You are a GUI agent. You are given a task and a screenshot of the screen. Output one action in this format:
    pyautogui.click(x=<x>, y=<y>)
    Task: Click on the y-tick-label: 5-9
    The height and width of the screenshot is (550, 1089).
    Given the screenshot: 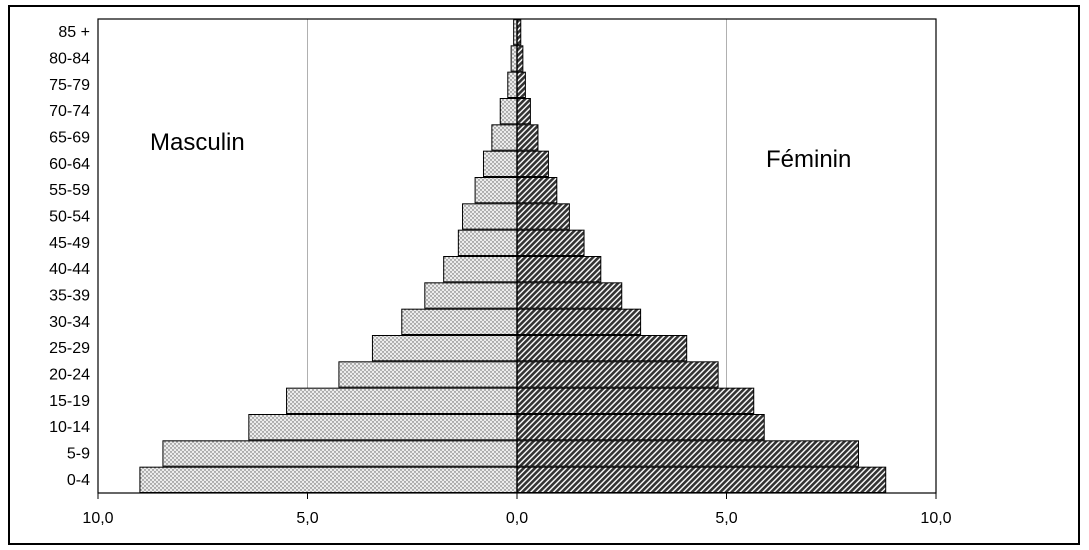 What is the action you would take?
    pyautogui.click(x=78, y=454)
    